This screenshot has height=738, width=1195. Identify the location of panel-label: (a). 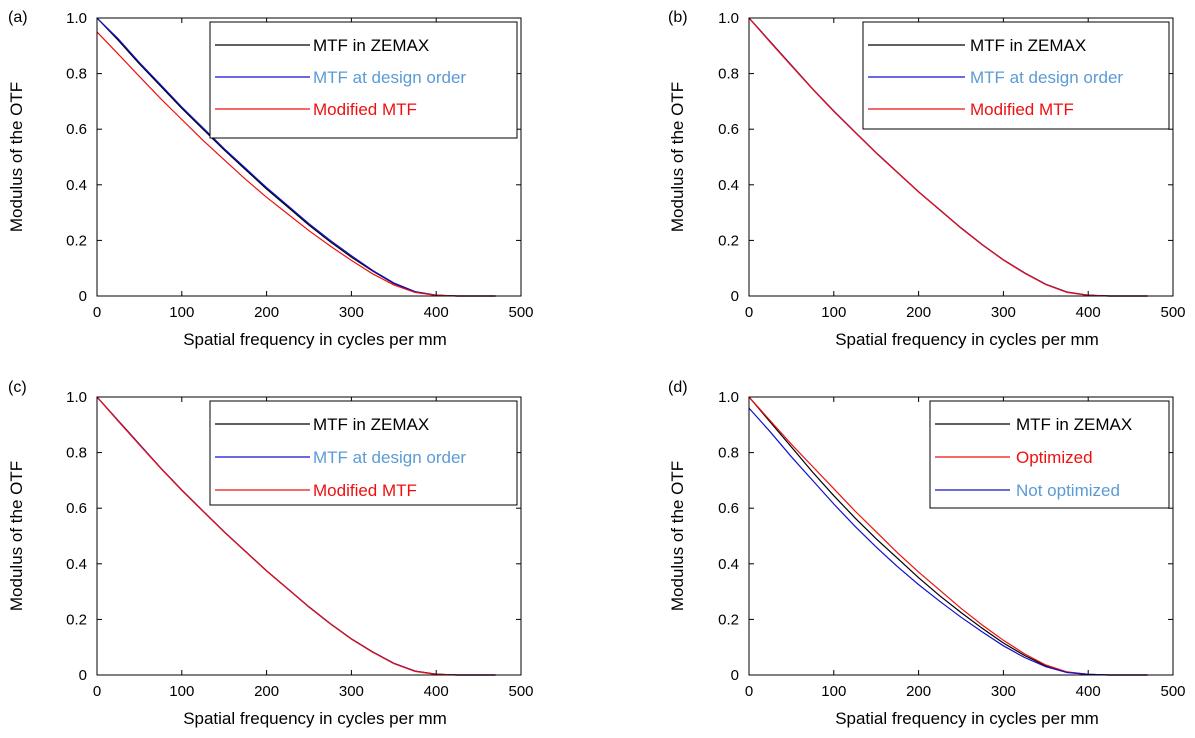
(18, 17).